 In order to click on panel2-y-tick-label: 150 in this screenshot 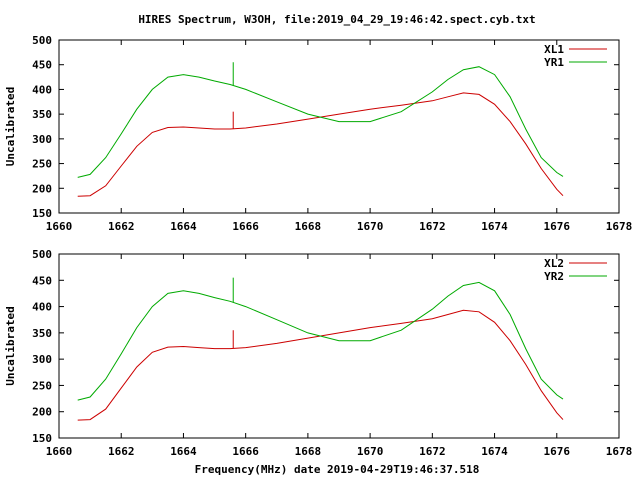, I will do `click(42, 438)`.